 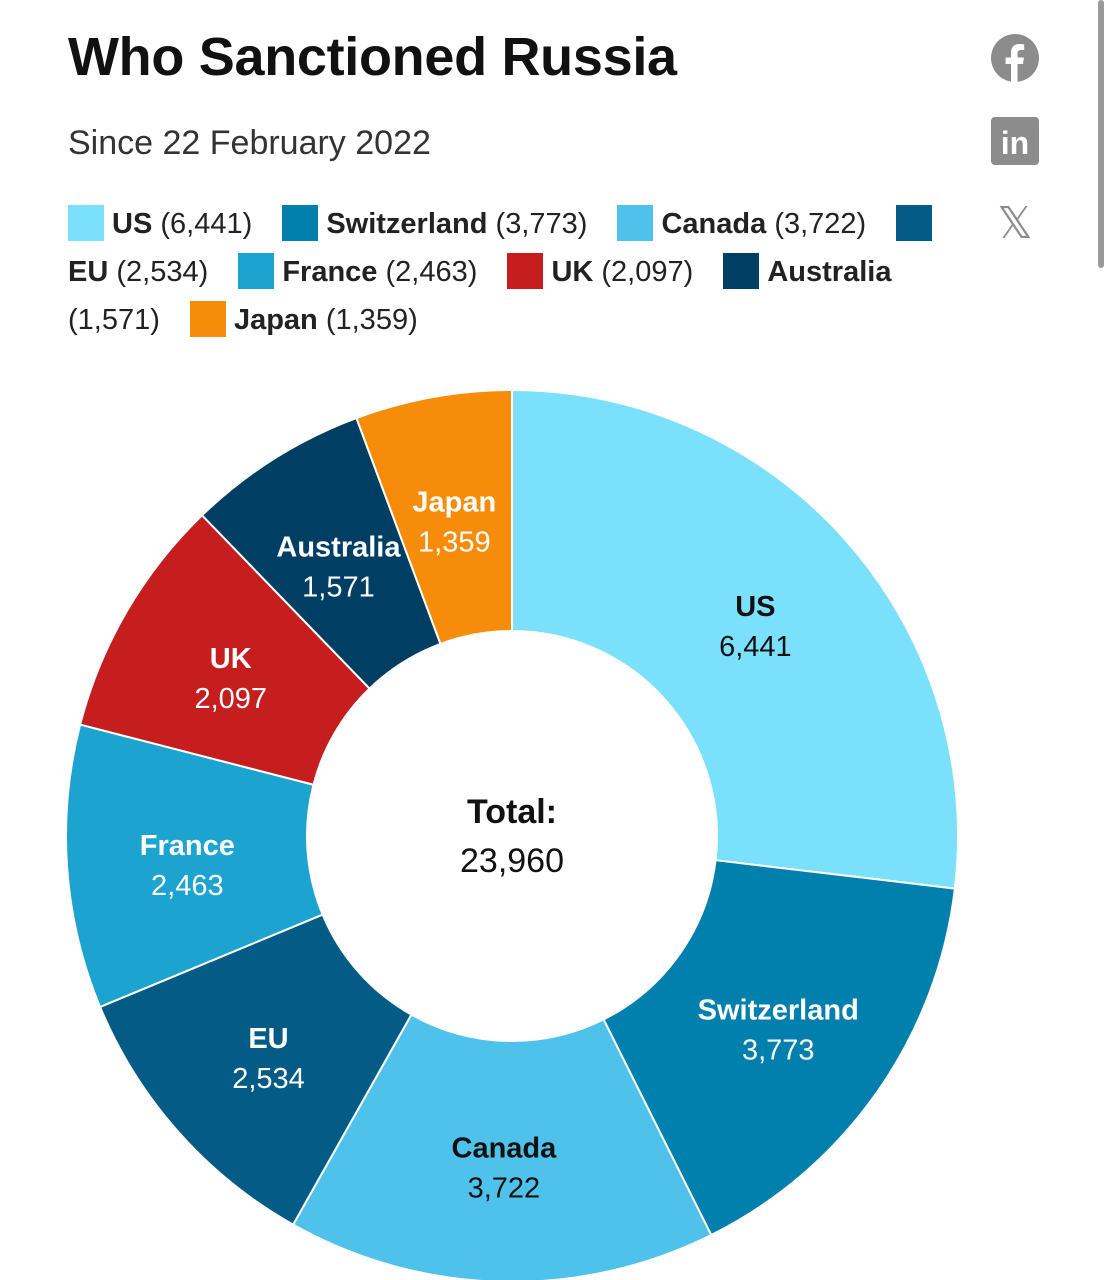 I want to click on linkedin-share-button: in, so click(x=1015, y=141).